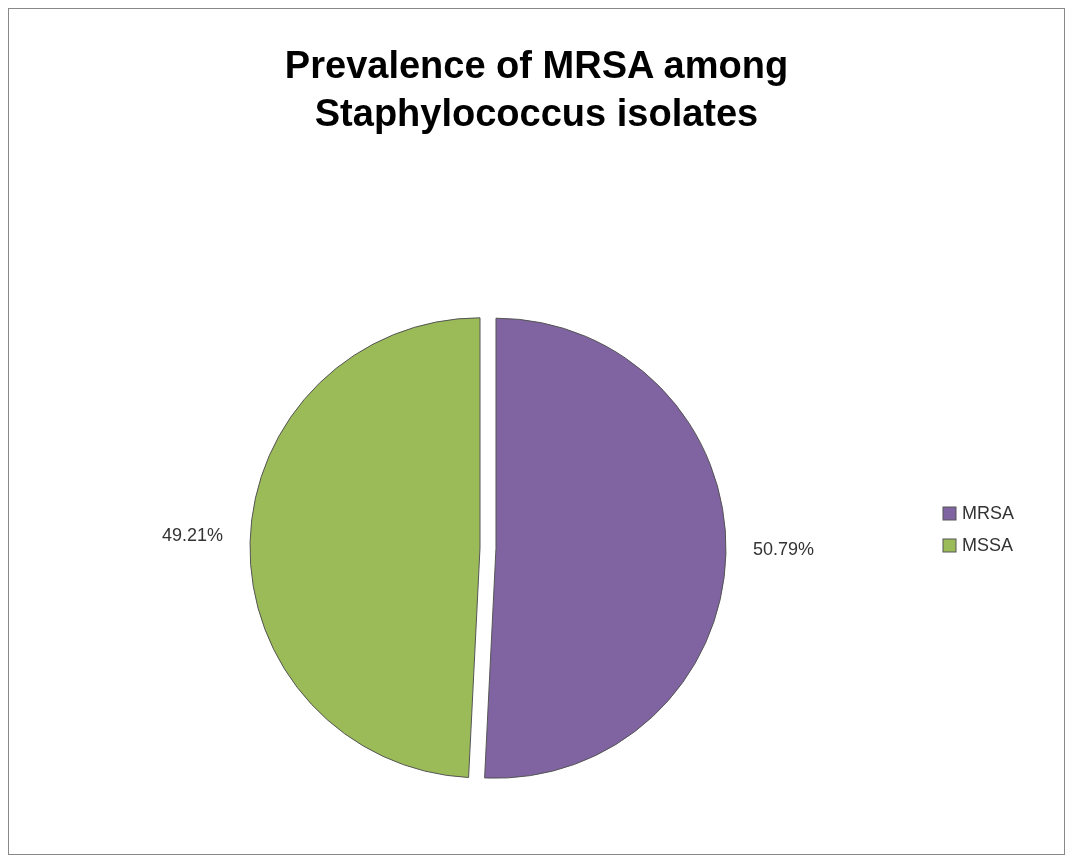 This screenshot has height=863, width=1073. What do you see at coordinates (193, 534) in the screenshot?
I see `data-label: 49.21%` at bounding box center [193, 534].